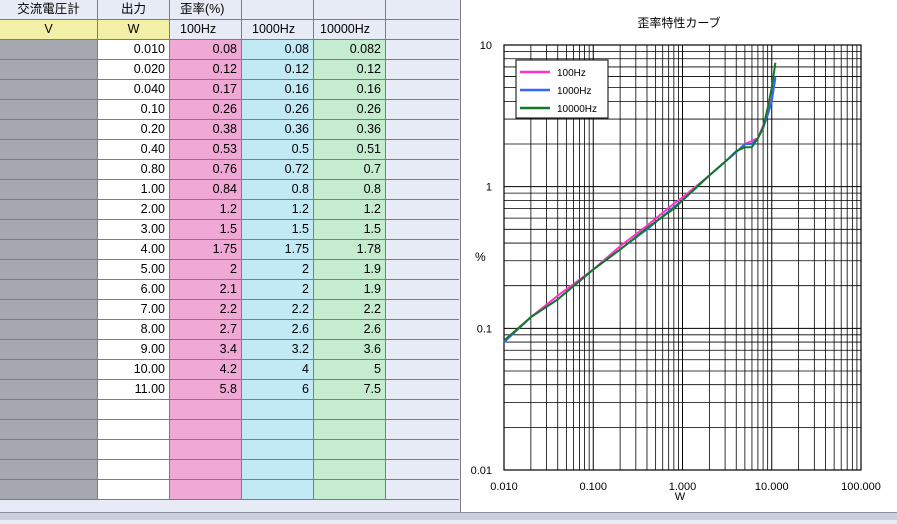 The image size is (897, 524). Describe the element at coordinates (49, 10) in the screenshot. I see `header-voltmeter: 交流電圧計` at that location.